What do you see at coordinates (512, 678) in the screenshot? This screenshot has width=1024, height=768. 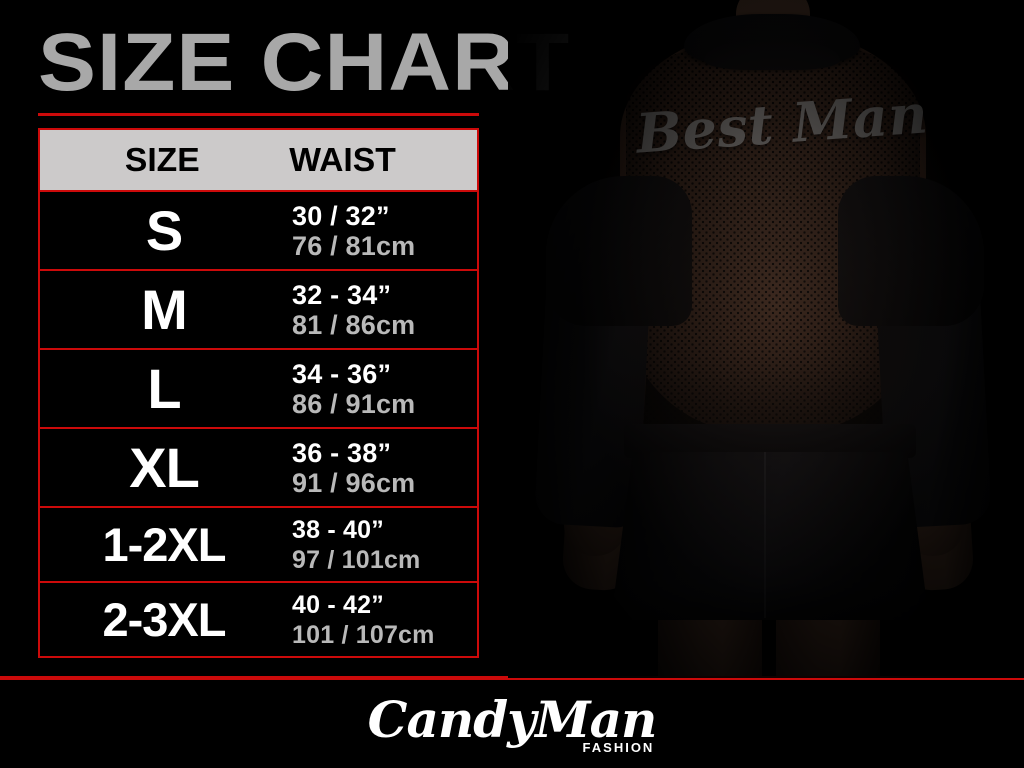 I see `footer-divider-rule` at bounding box center [512, 678].